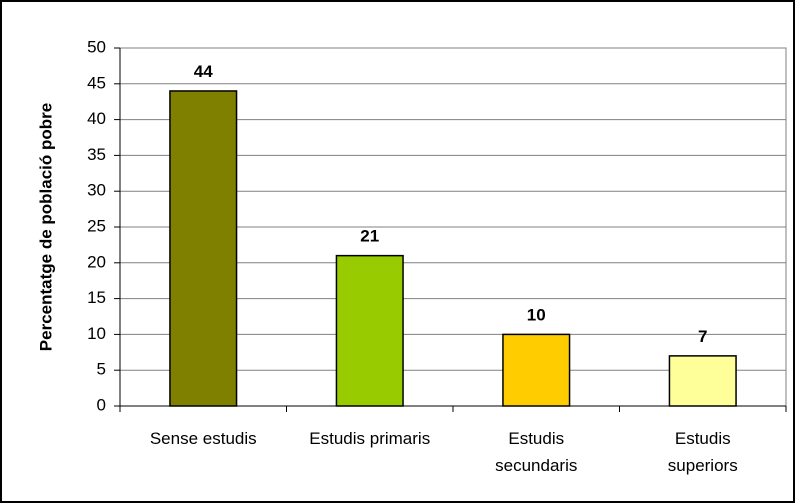 This screenshot has width=795, height=503. I want to click on y-tick-label: 5, so click(101, 369).